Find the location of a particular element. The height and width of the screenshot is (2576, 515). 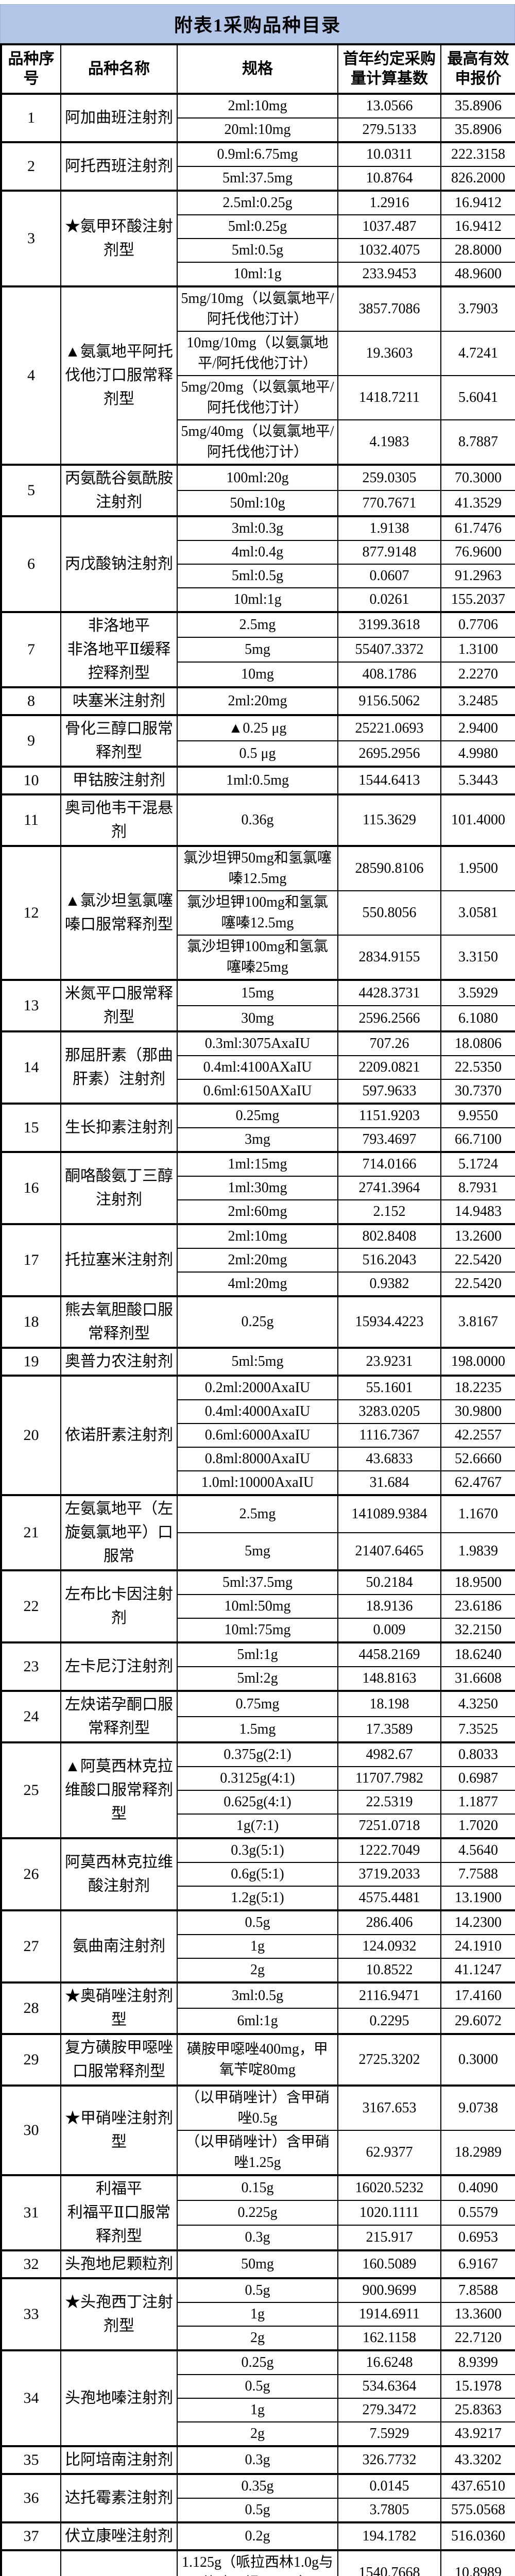

spec-cell: 0.6ml:6000AxaIU is located at coordinates (257, 1435).